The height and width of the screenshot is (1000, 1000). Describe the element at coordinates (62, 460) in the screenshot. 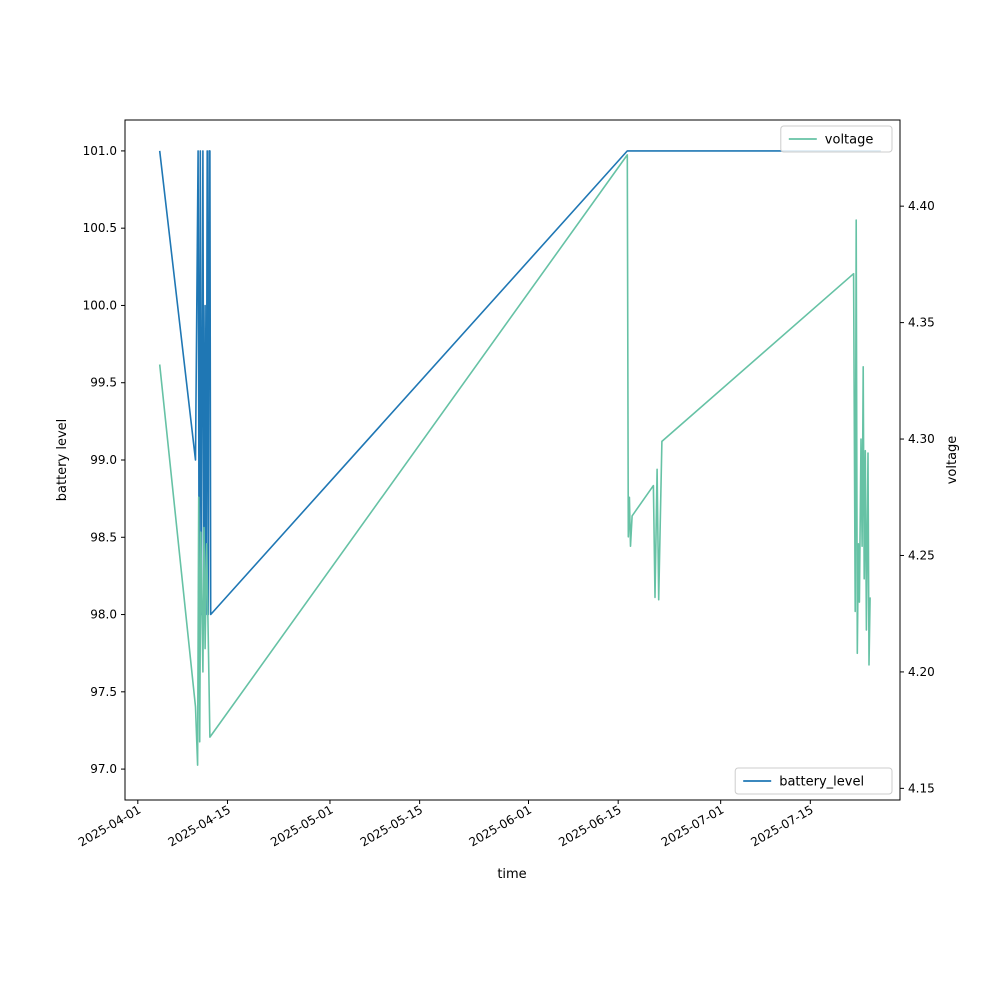

I see `y-axis-left-label: battery level` at that location.